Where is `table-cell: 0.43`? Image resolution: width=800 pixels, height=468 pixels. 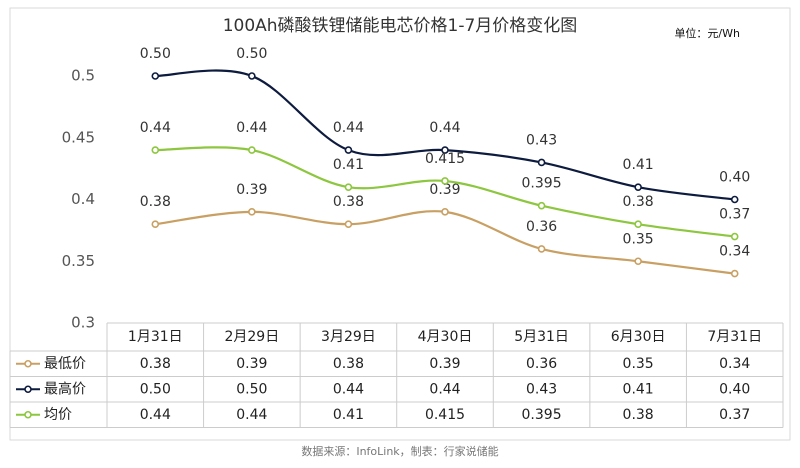
table-cell: 0.43 is located at coordinates (541, 389).